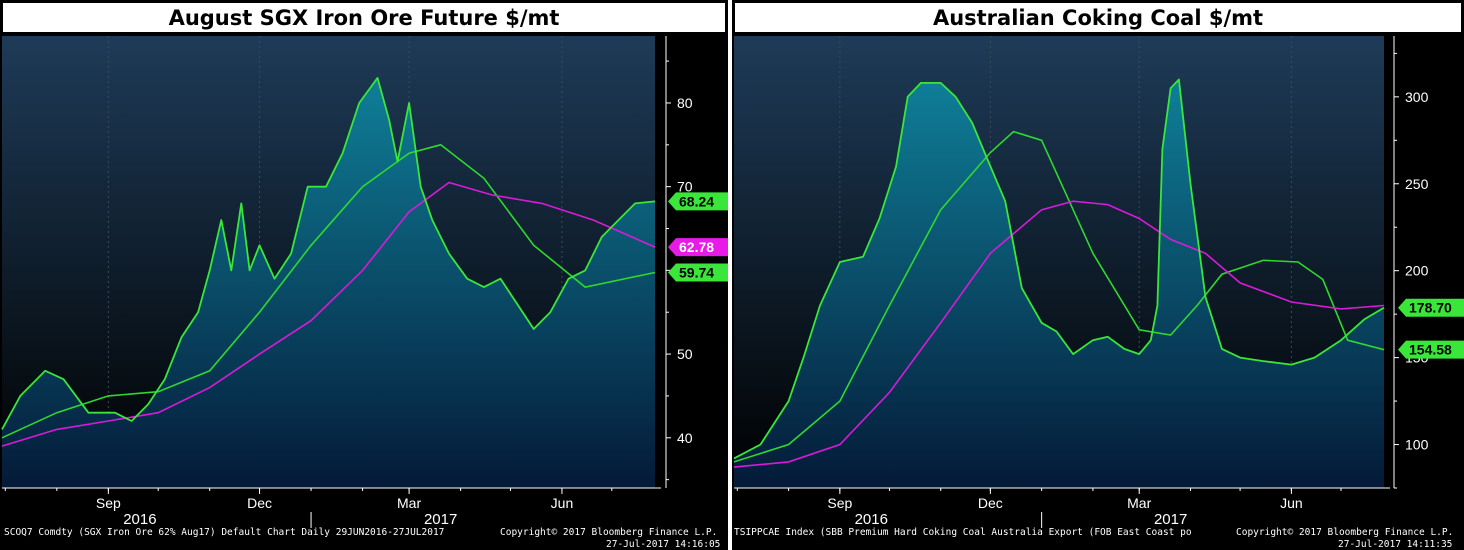 Image resolution: width=1464 pixels, height=550 pixels. I want to click on last-value-label: 154.58, so click(1431, 349).